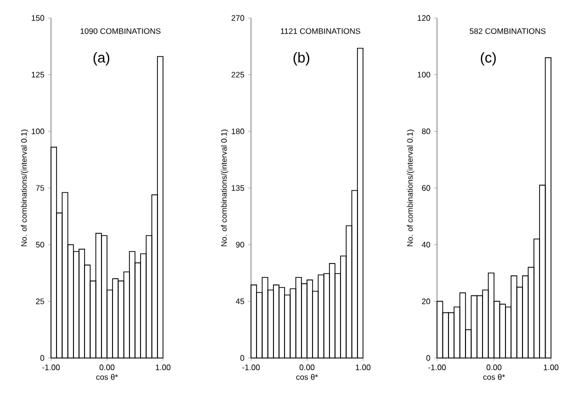  What do you see at coordinates (302, 59) in the screenshot?
I see `annotation: (b)` at bounding box center [302, 59].